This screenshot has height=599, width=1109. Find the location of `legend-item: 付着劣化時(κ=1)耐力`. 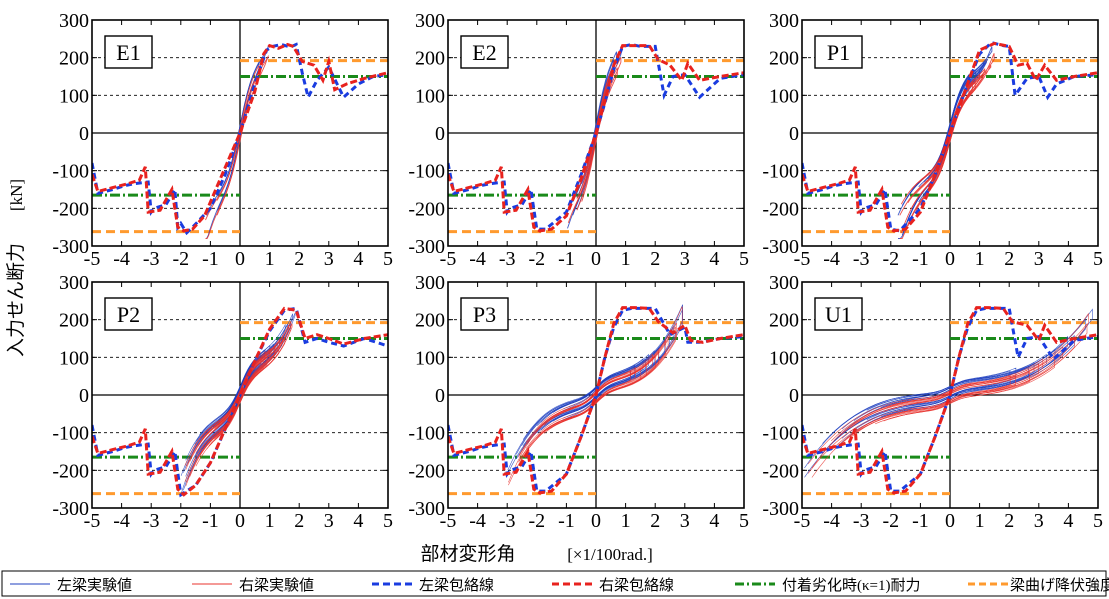

legend-item: 付着劣化時(κ=1)耐力 is located at coordinates (828, 585).